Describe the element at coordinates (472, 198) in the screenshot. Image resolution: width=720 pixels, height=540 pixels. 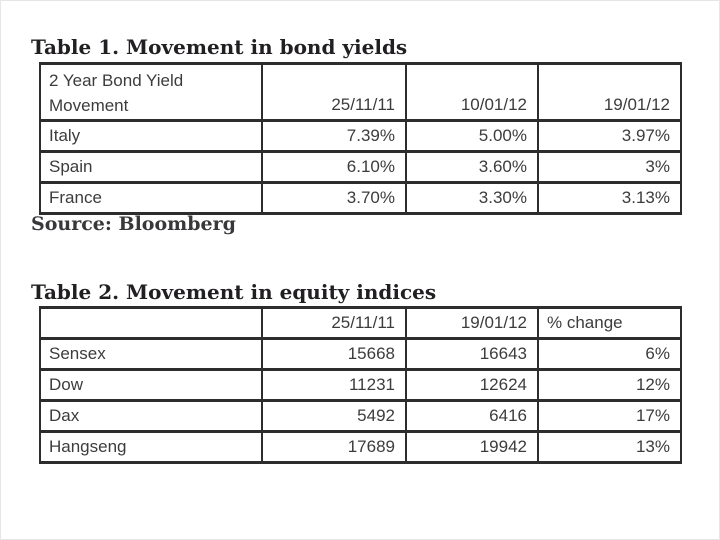
I see `table-cell: 3.30%` at that location.